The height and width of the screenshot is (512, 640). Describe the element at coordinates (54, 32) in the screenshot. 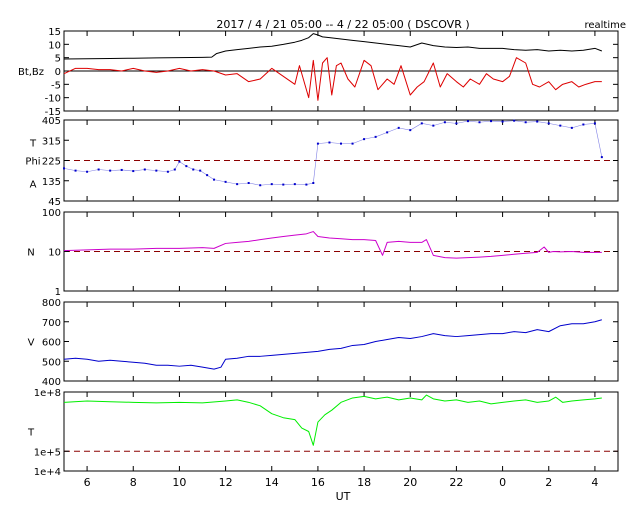

I see `y-tick-label: 15` at that location.